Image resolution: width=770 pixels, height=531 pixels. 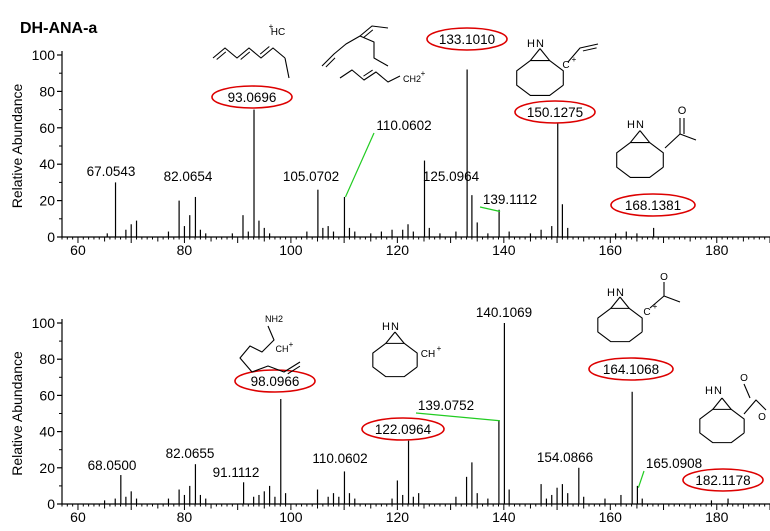 What do you see at coordinates (620, 325) in the screenshot?
I see `structure-164-ring` at bounding box center [620, 325].